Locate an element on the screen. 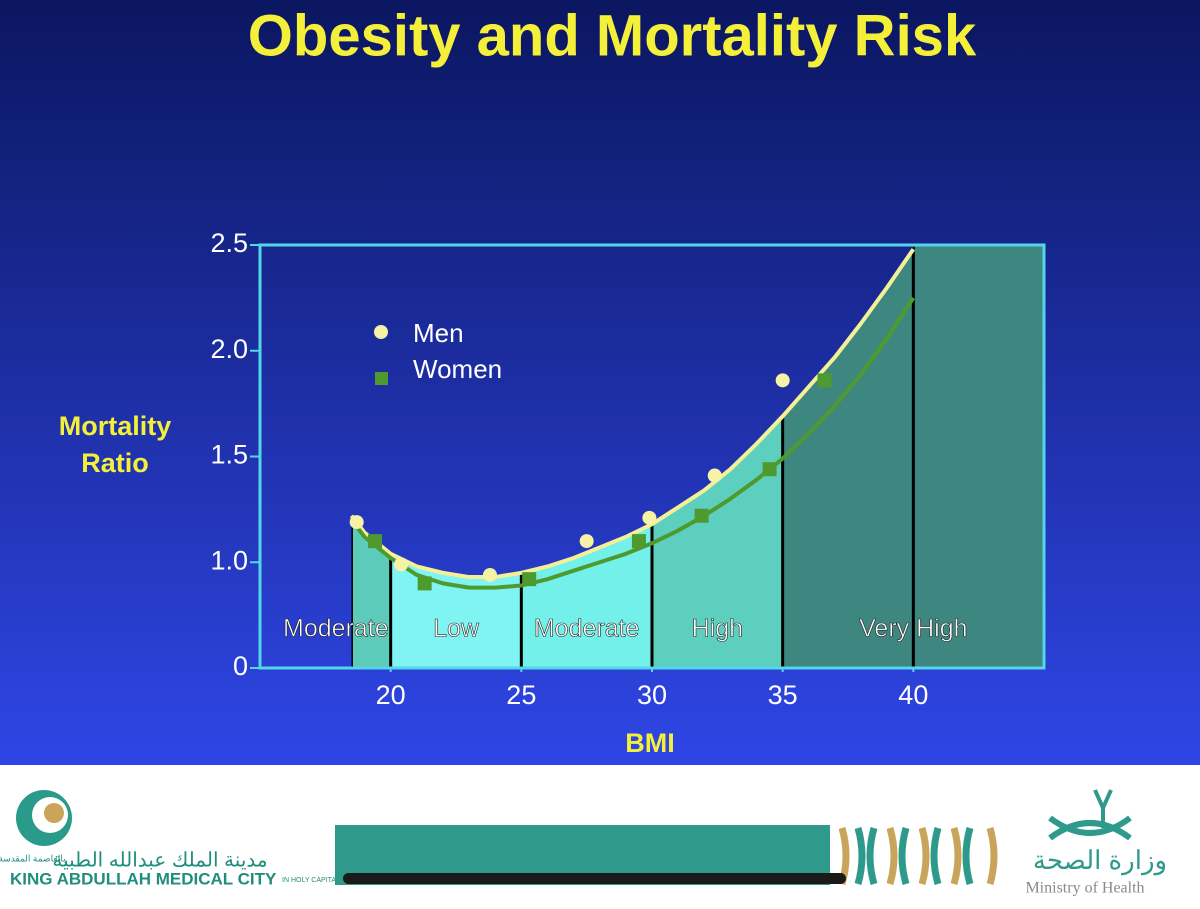 Image resolution: width=1200 pixels, height=909 pixels. zone-label: High is located at coordinates (717, 629).